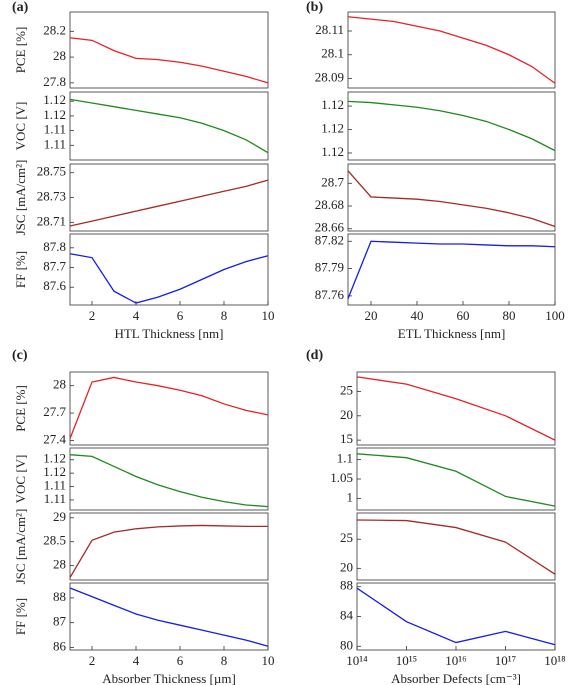 This screenshot has width=569, height=685. What do you see at coordinates (330, 227) in the screenshot?
I see `y-tick-label: 28.66` at bounding box center [330, 227].